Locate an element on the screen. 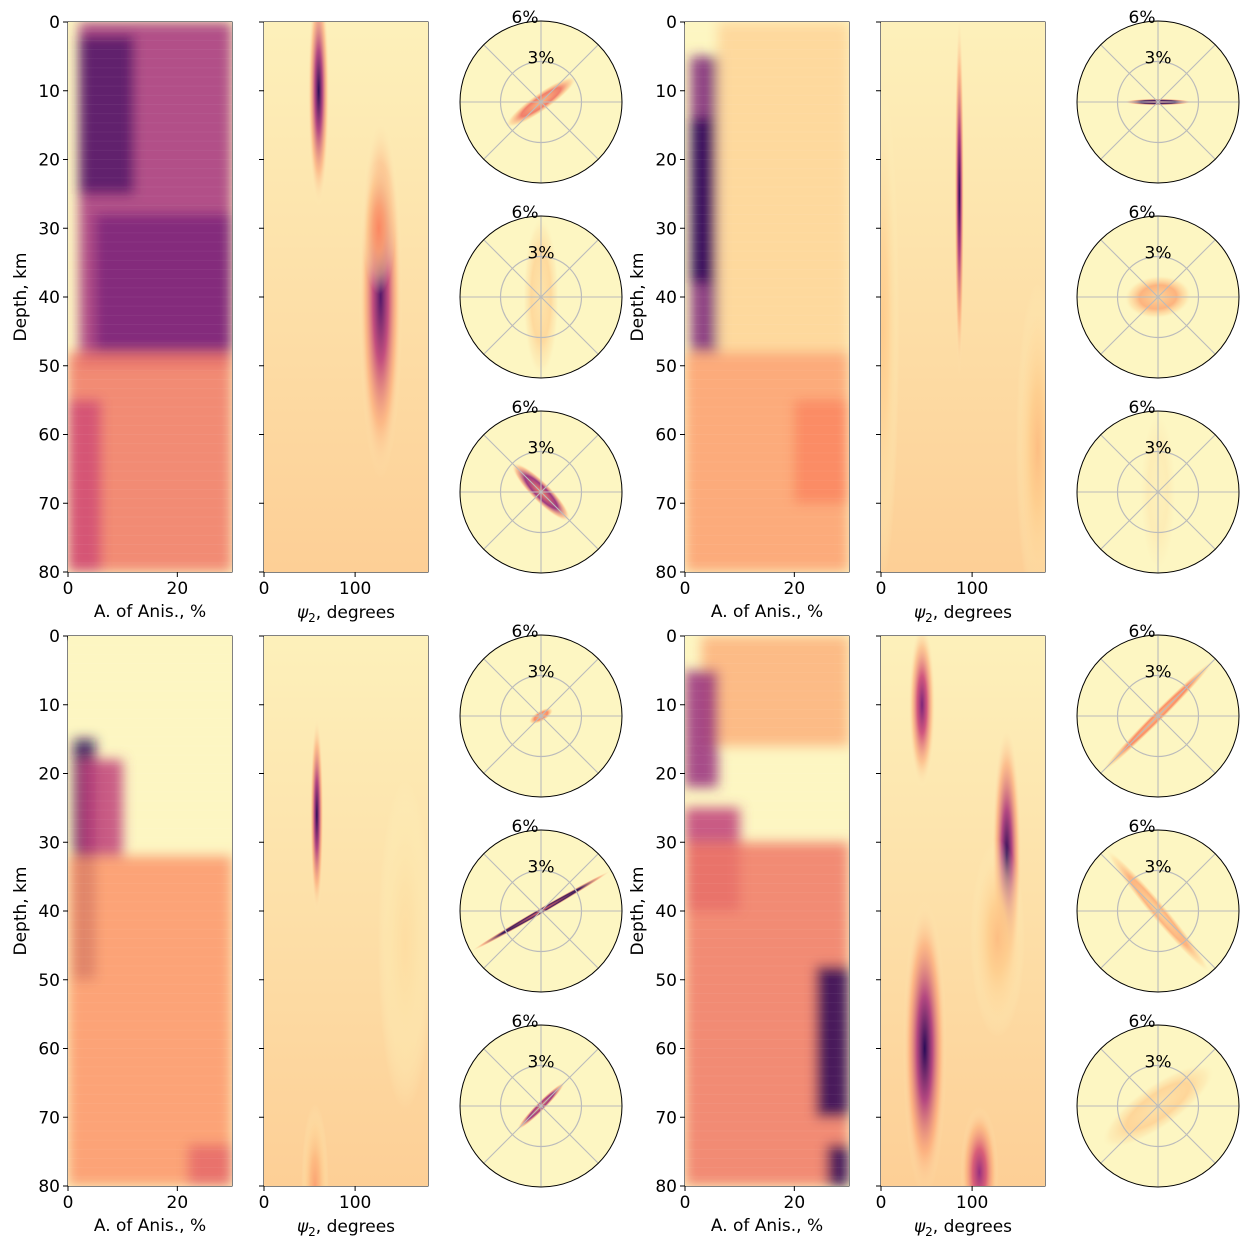 This screenshot has height=1242, width=1244. anisotropy-heatmap-b is located at coordinates (767, 297).